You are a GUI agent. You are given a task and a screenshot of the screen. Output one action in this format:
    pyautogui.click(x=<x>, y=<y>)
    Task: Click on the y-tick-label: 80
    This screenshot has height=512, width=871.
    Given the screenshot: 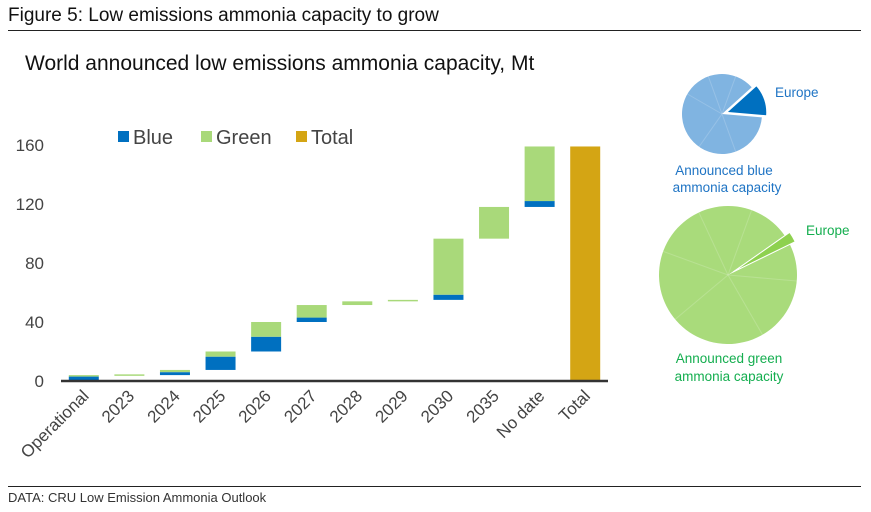 What is the action you would take?
    pyautogui.click(x=34, y=263)
    